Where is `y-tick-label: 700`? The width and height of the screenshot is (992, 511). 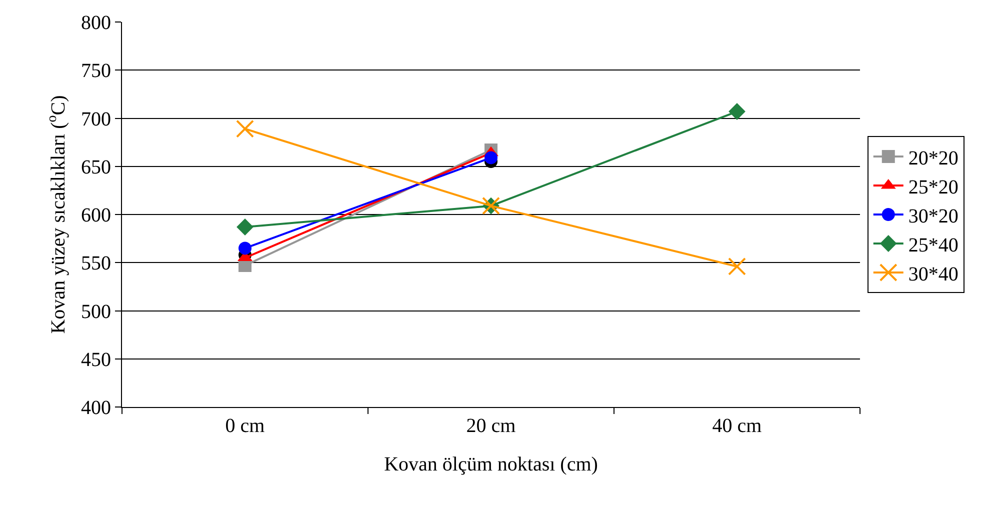
y-tick-label: 700 is located at coordinates (96, 119).